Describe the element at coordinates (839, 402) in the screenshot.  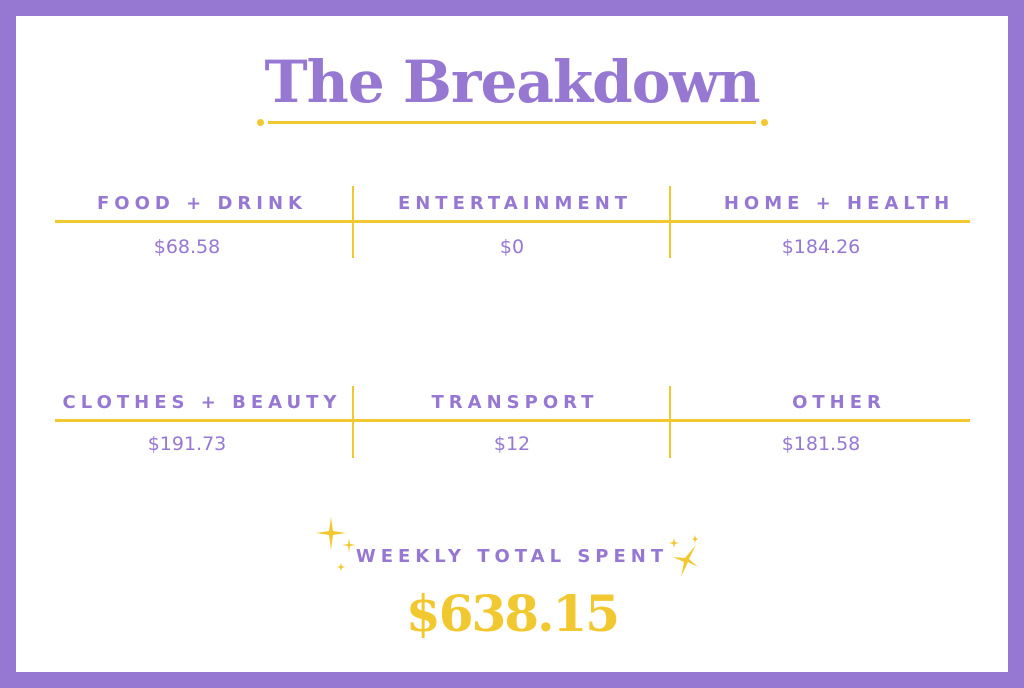
I see `category-label: OTHER` at that location.